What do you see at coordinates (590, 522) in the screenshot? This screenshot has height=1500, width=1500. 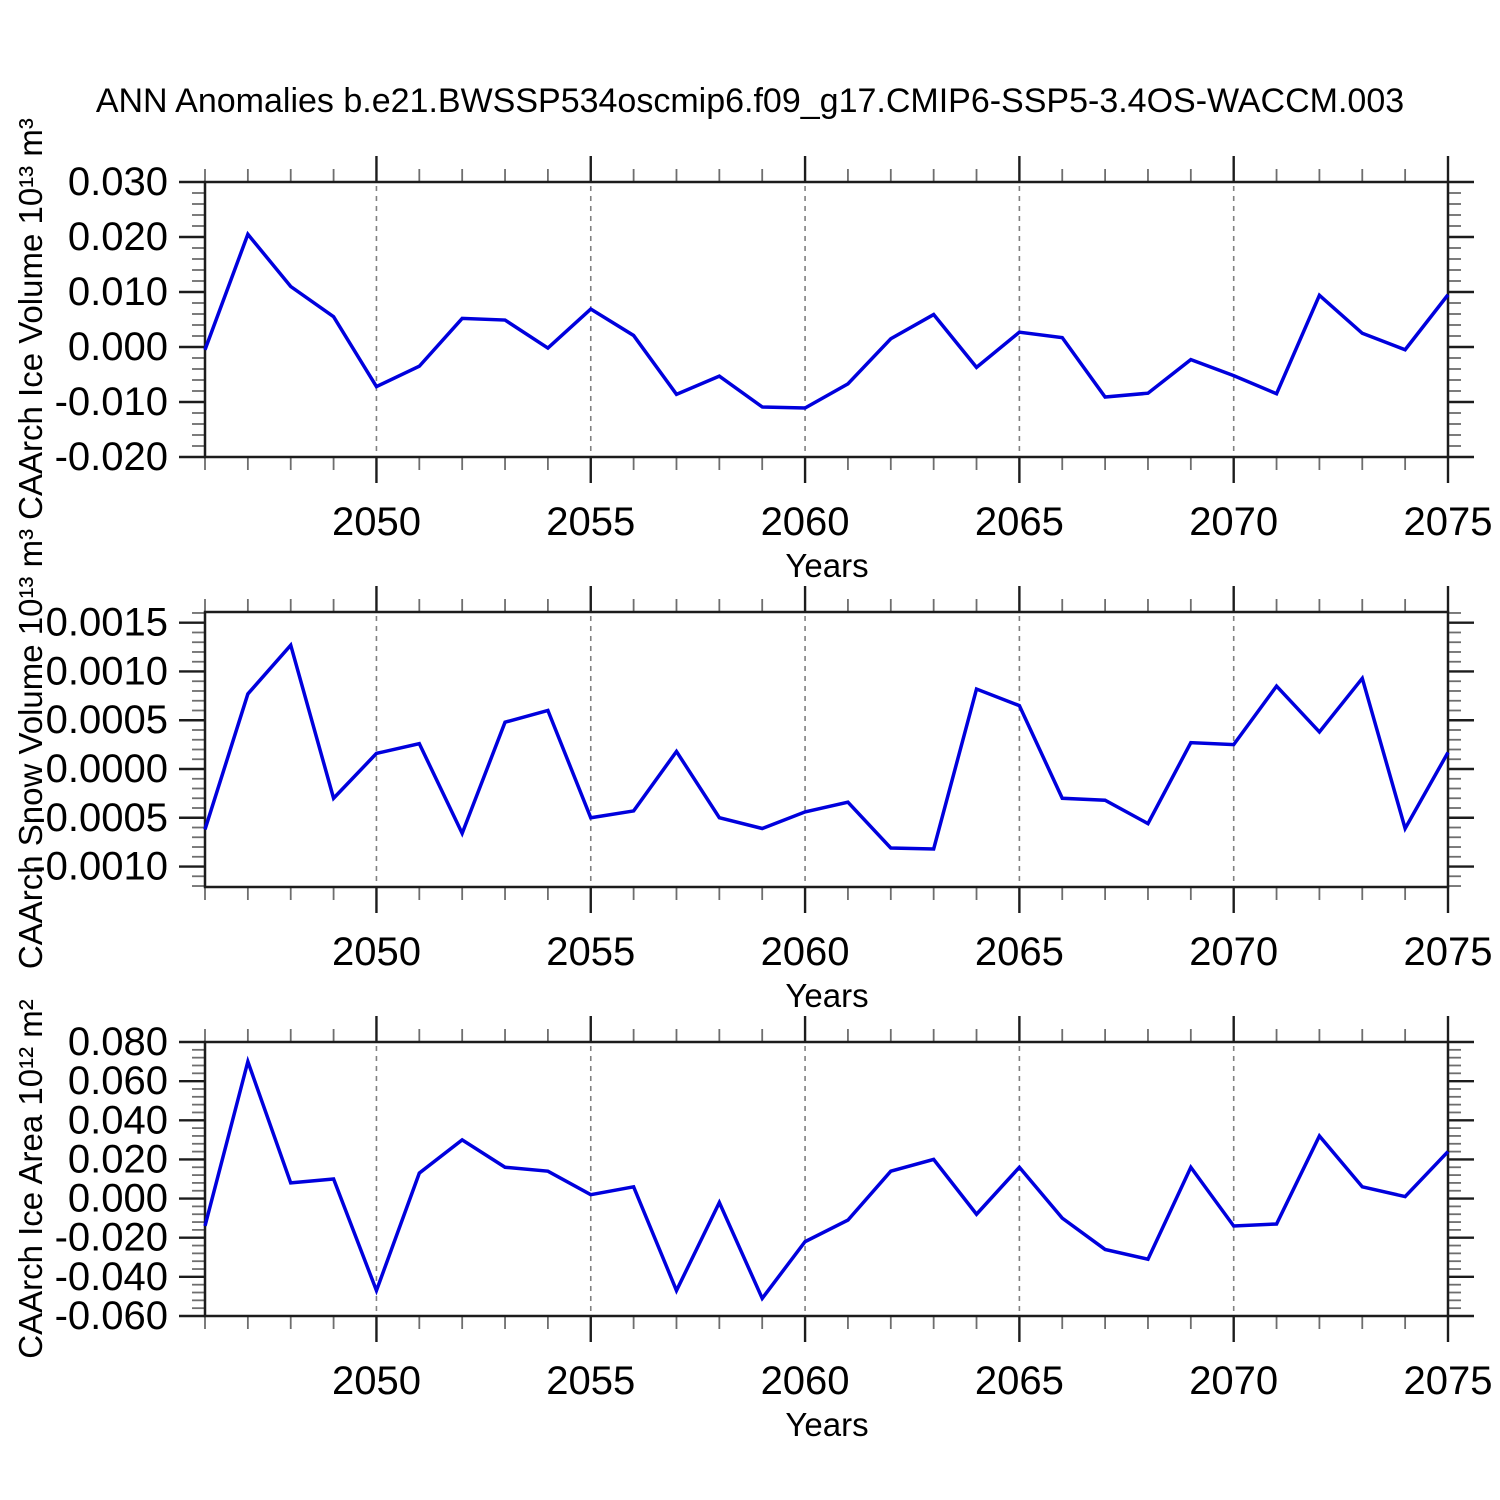 I see `panel1-xtick-label: 2055` at bounding box center [590, 522].